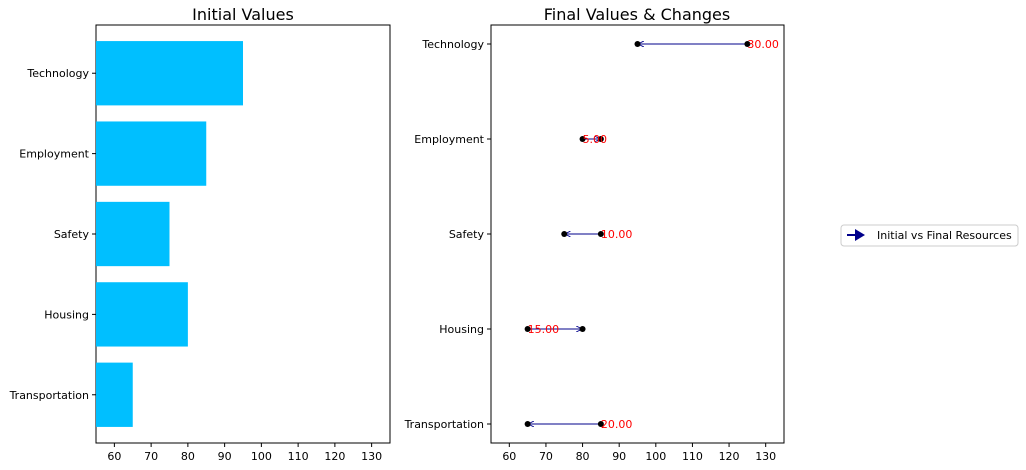  What do you see at coordinates (298, 456) in the screenshot?
I see `initial-values-x-tick-label: 110` at bounding box center [298, 456].